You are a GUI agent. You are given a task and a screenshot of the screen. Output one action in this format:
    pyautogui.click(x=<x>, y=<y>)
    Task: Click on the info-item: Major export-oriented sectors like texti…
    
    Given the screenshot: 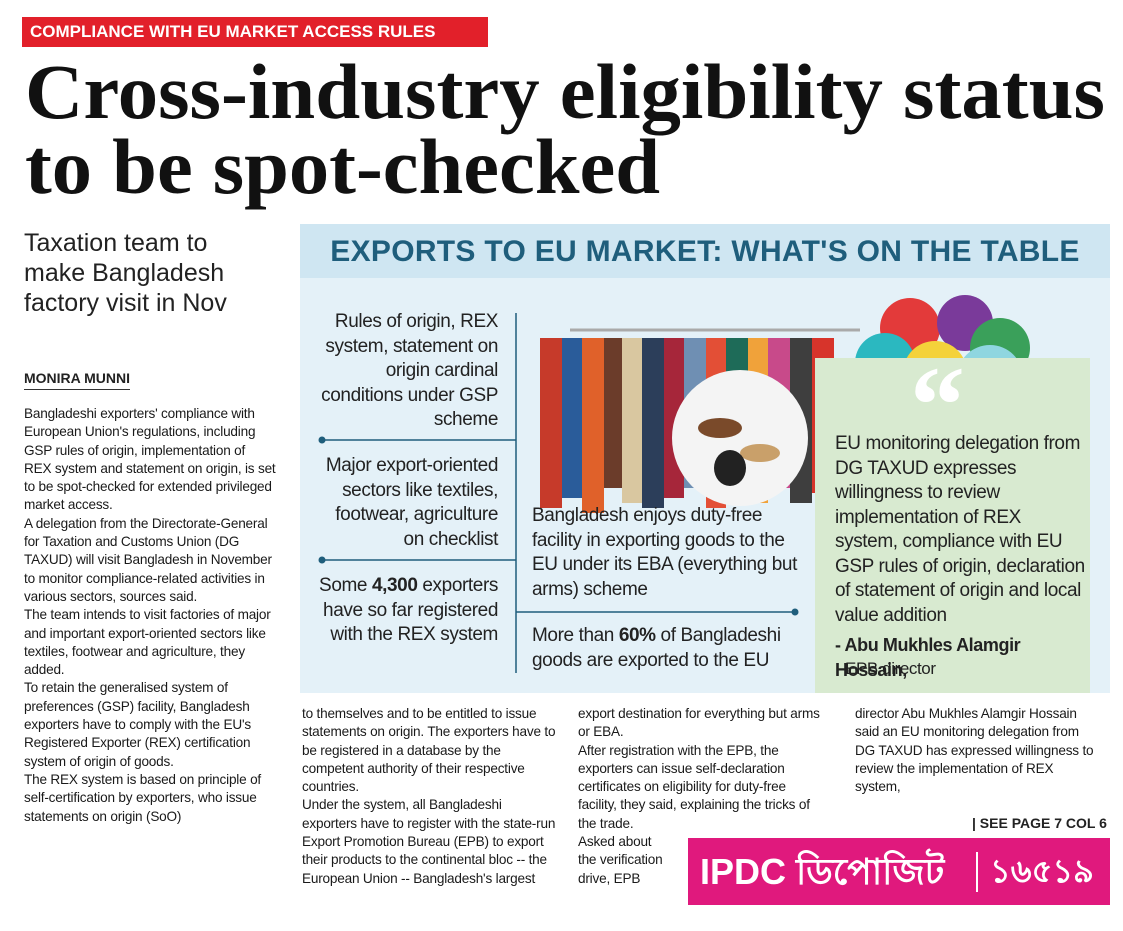 What is the action you would take?
    pyautogui.click(x=406, y=503)
    